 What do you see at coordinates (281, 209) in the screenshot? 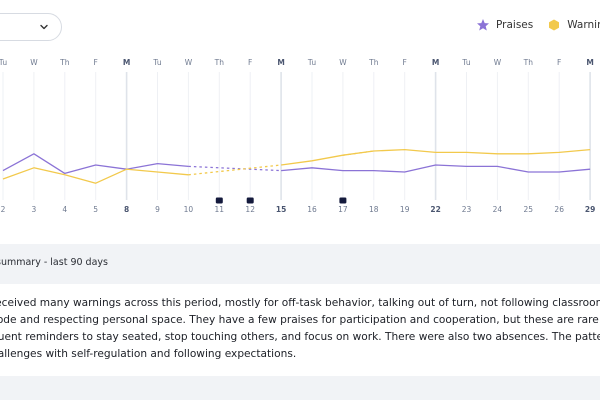
I see `x-tick-day: 15` at bounding box center [281, 209].